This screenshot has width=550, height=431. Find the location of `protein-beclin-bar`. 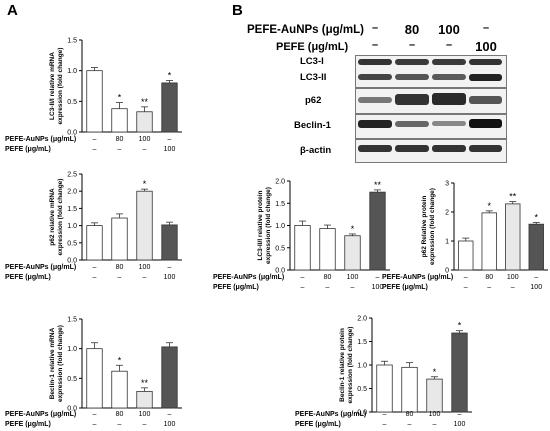

protein-beclin-bar is located at coordinates (434, 395).